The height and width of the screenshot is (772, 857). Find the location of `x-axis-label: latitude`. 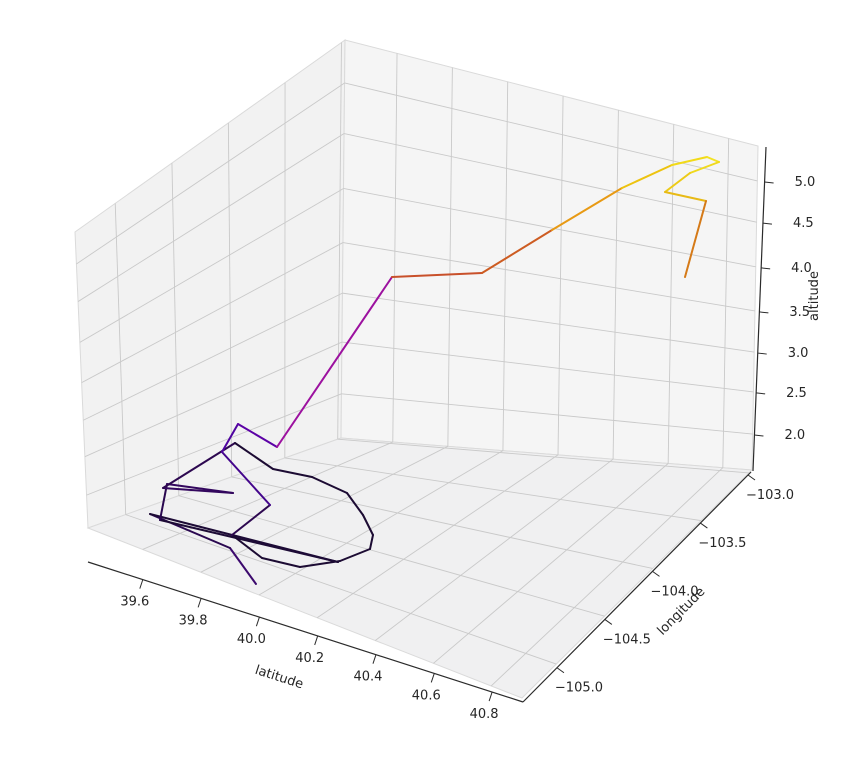

x-axis-label: latitude is located at coordinates (279, 678).